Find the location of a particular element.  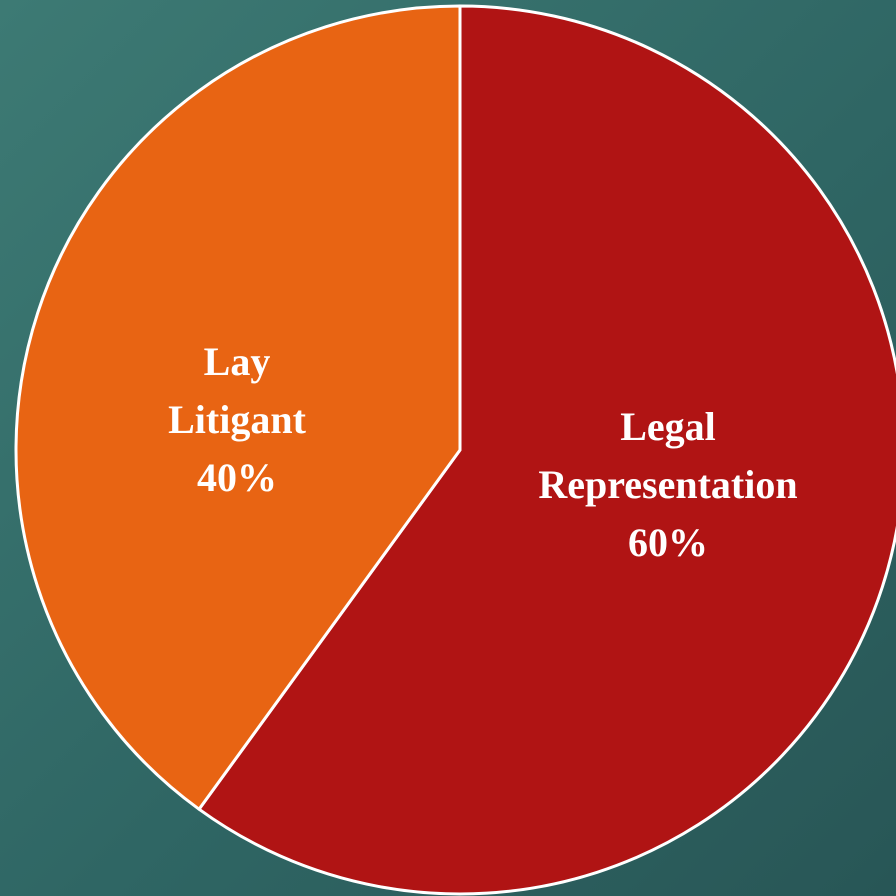

value-label: 60% is located at coordinates (668, 542).